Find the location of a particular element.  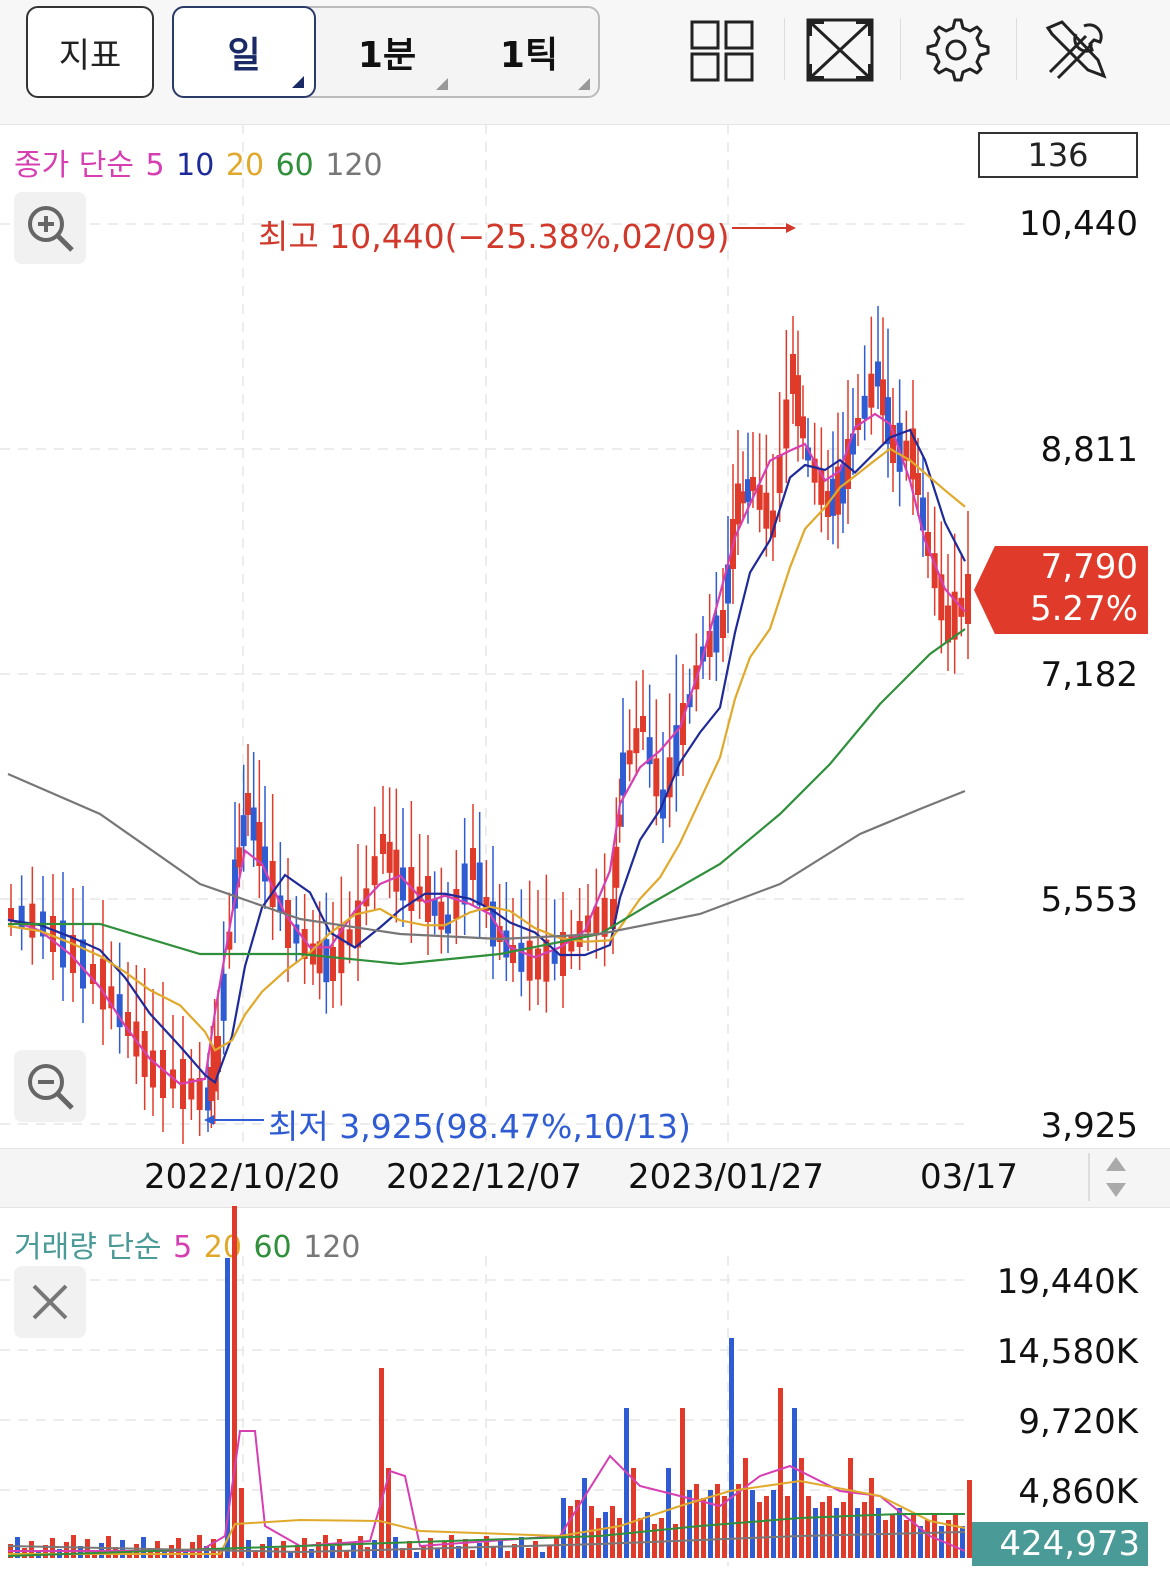

fullscreen-icon is located at coordinates (840, 50).